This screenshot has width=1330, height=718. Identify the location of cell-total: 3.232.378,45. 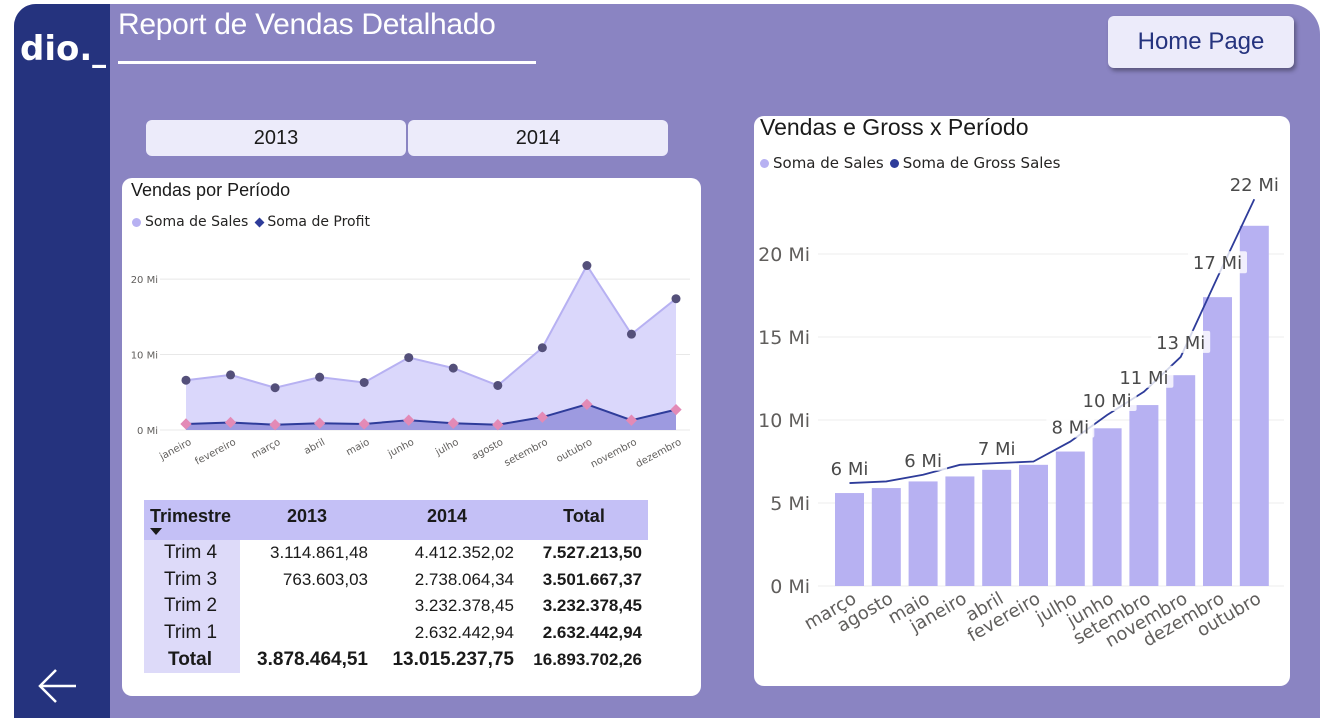
(592, 606).